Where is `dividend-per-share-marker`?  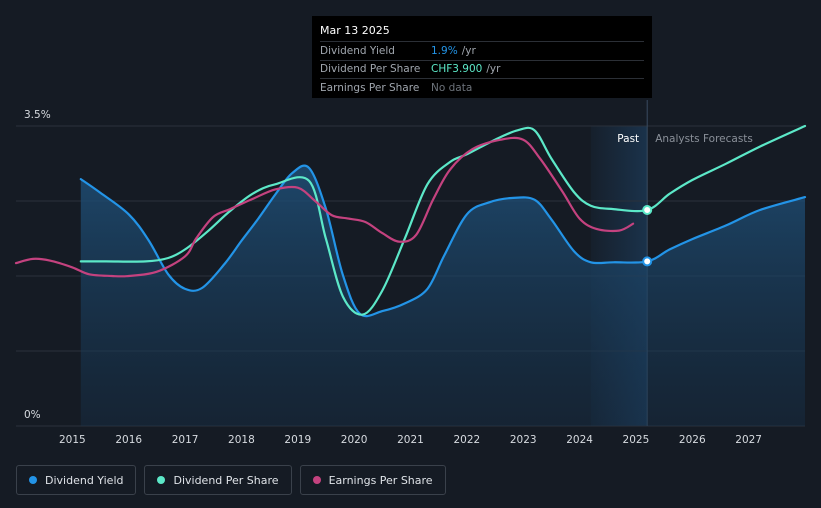
dividend-per-share-marker is located at coordinates (647, 210).